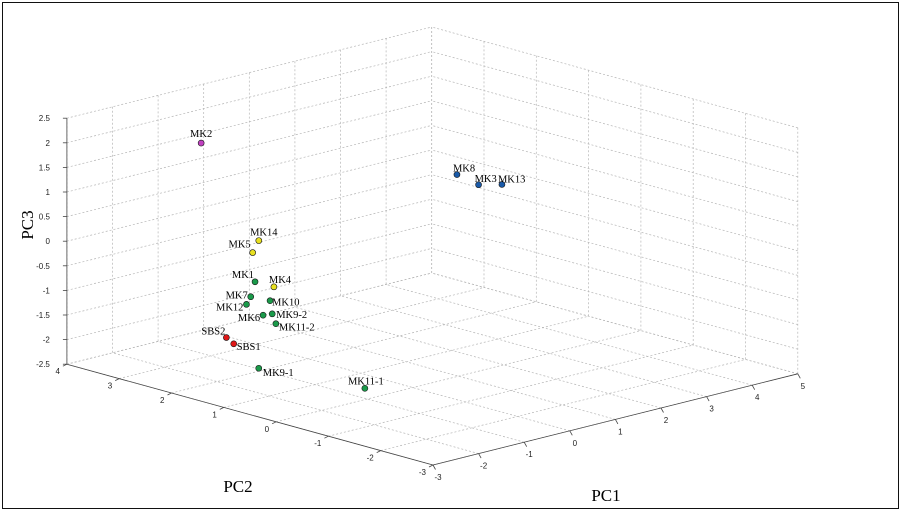 The height and width of the screenshot is (513, 903). What do you see at coordinates (263, 315) in the screenshot?
I see `data-point-mk6` at bounding box center [263, 315].